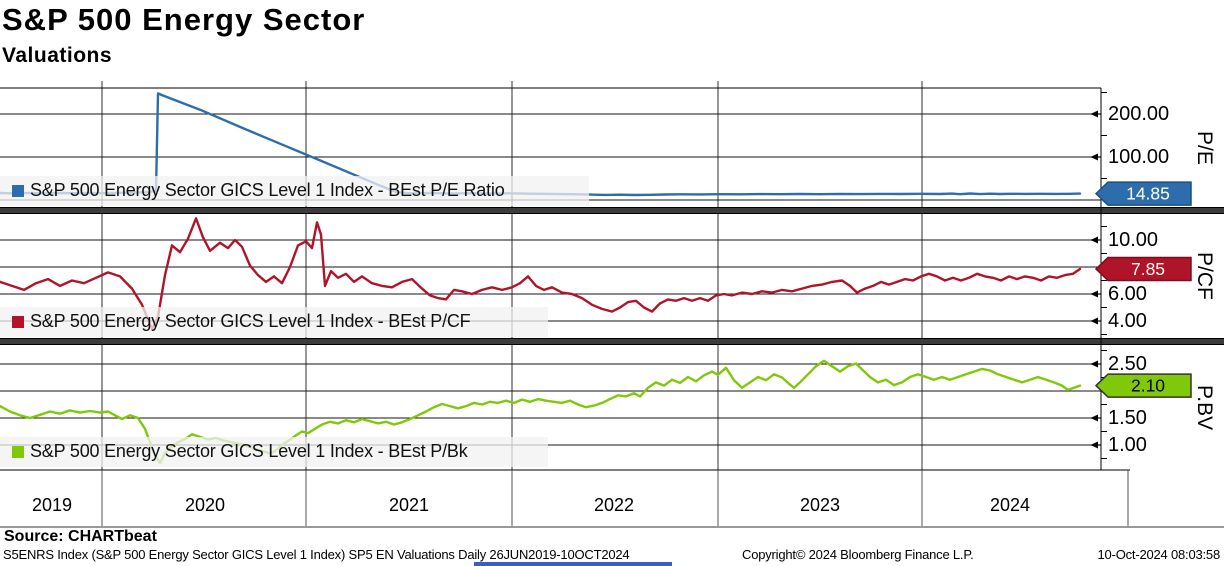 The image size is (1224, 566). I want to click on xtick-year-2022: 2022, so click(614, 505).